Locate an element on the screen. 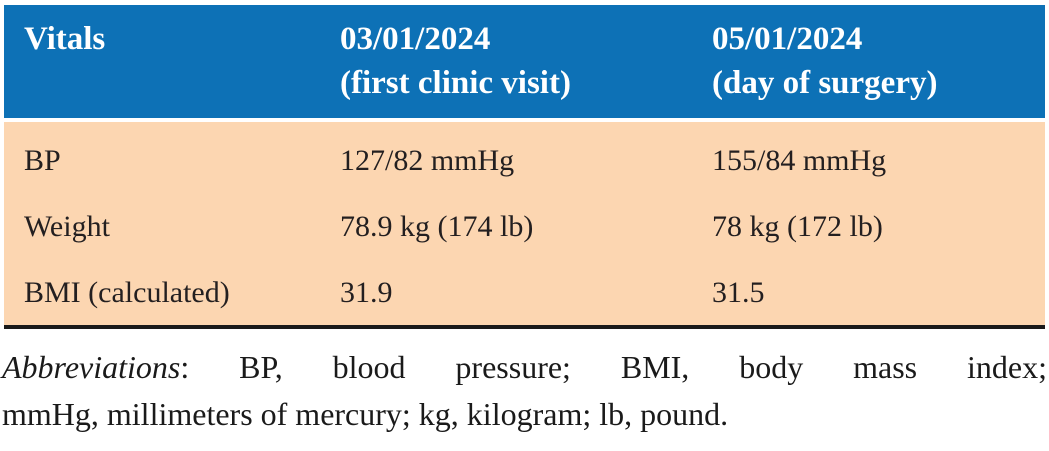 The width and height of the screenshot is (1049, 451). header-first-visit-date: 03/01/2024 is located at coordinates (415, 39).